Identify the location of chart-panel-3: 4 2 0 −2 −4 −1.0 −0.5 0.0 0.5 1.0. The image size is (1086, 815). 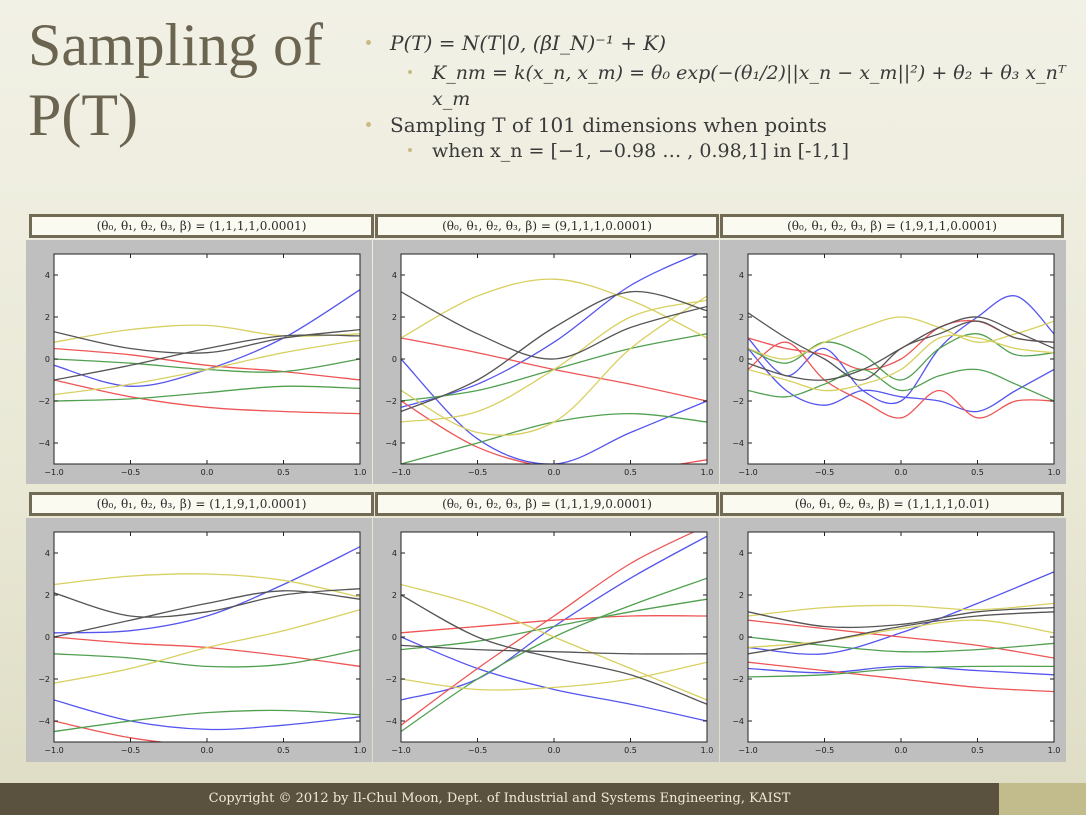
(893, 362).